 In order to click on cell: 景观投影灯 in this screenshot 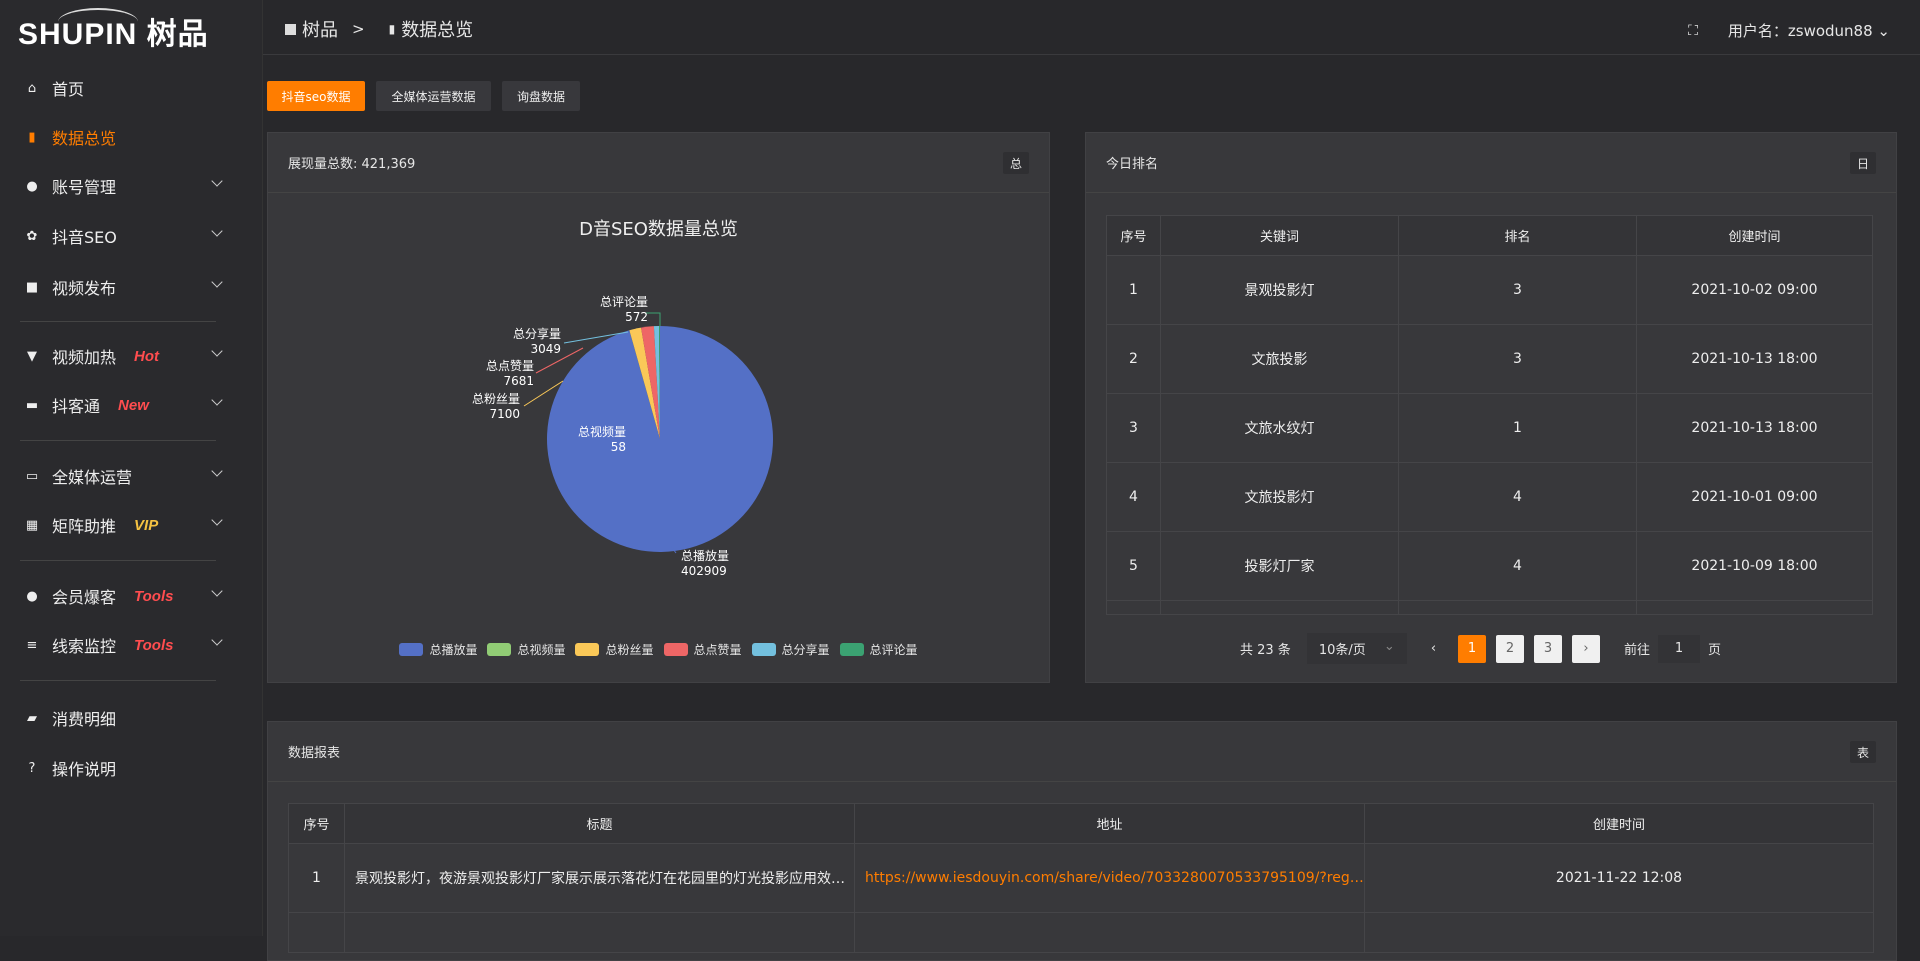, I will do `click(1279, 290)`.